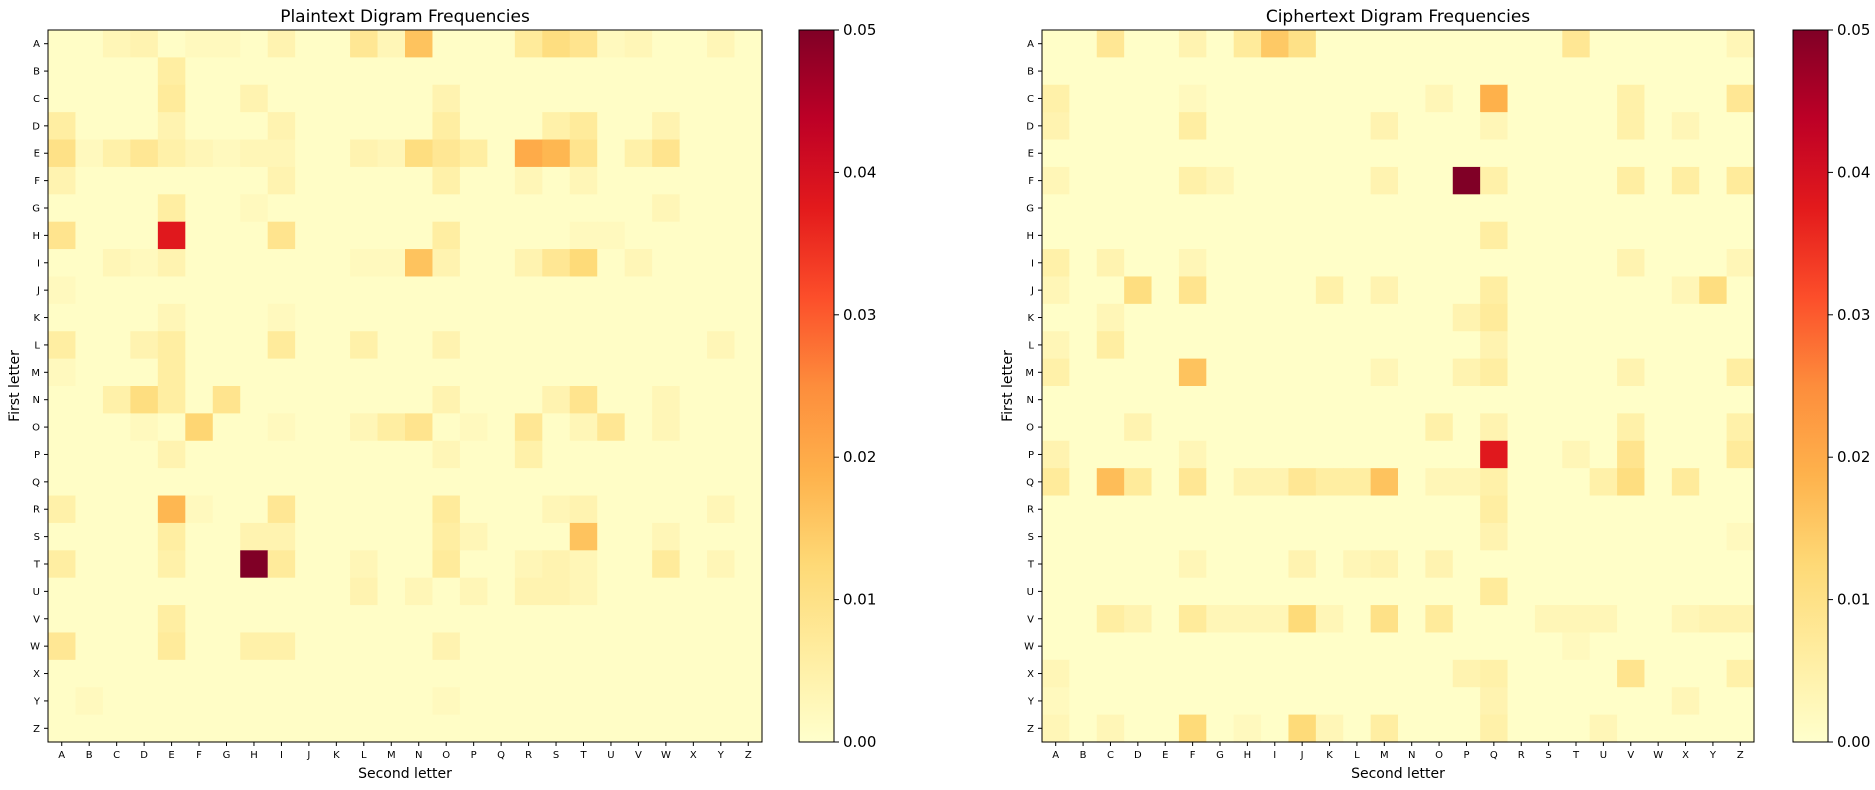  What do you see at coordinates (1576, 126) in the screenshot?
I see `ciphertext-cell-DT` at bounding box center [1576, 126].